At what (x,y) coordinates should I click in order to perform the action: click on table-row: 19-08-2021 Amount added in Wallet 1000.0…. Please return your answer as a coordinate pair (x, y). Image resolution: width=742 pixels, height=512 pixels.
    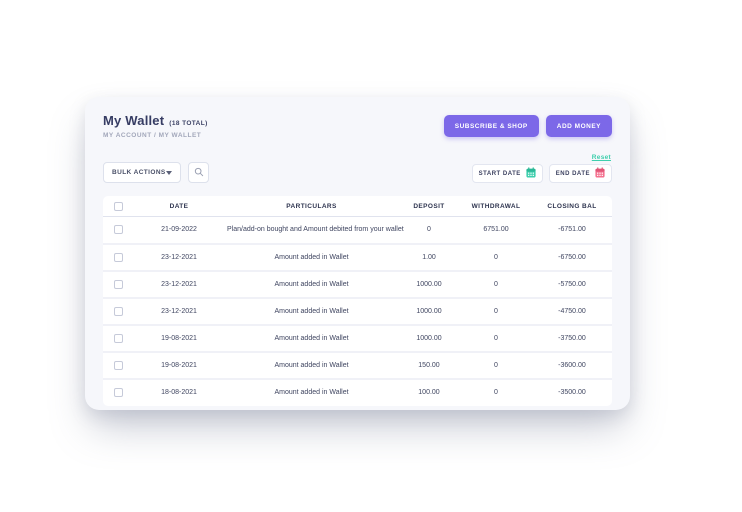
    Looking at the image, I should click on (357, 338).